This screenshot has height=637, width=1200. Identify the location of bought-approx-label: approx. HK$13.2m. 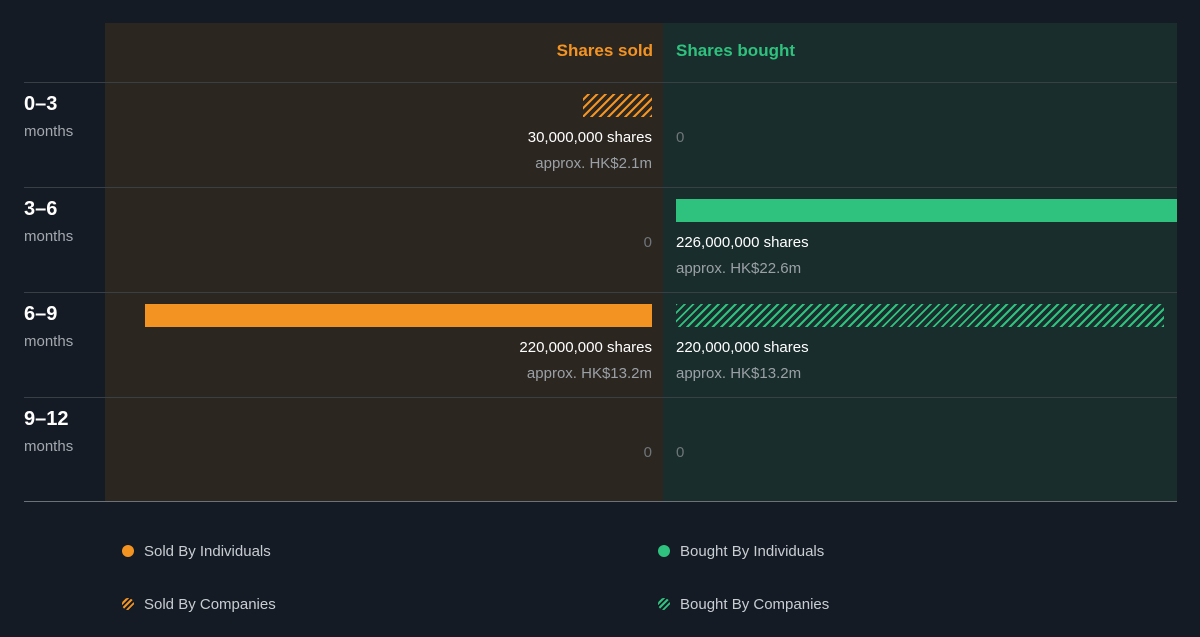
(739, 373).